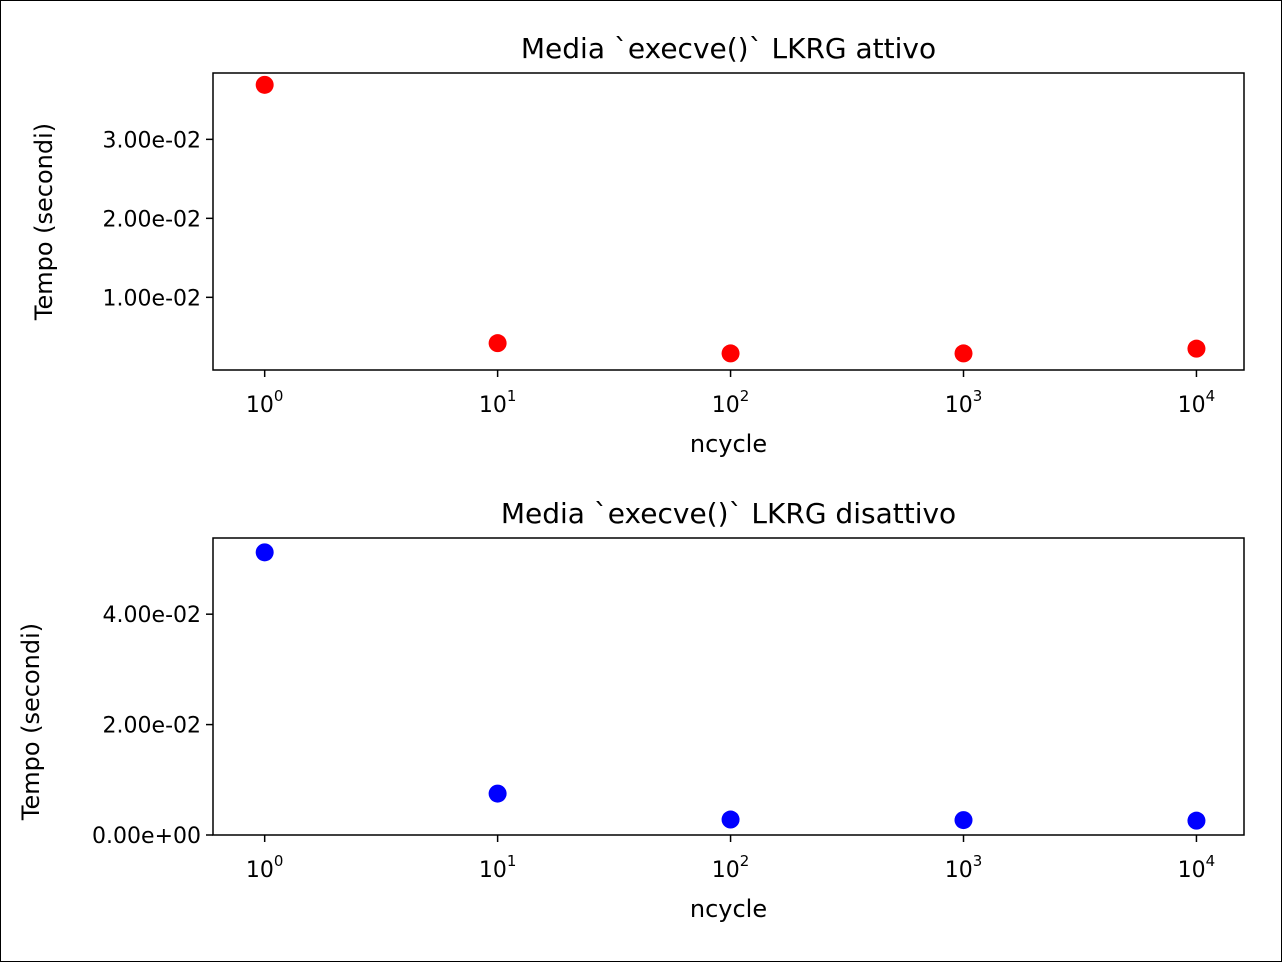 This screenshot has width=1282, height=962. I want to click on y-tick-label: 0.00e+00, so click(146, 836).